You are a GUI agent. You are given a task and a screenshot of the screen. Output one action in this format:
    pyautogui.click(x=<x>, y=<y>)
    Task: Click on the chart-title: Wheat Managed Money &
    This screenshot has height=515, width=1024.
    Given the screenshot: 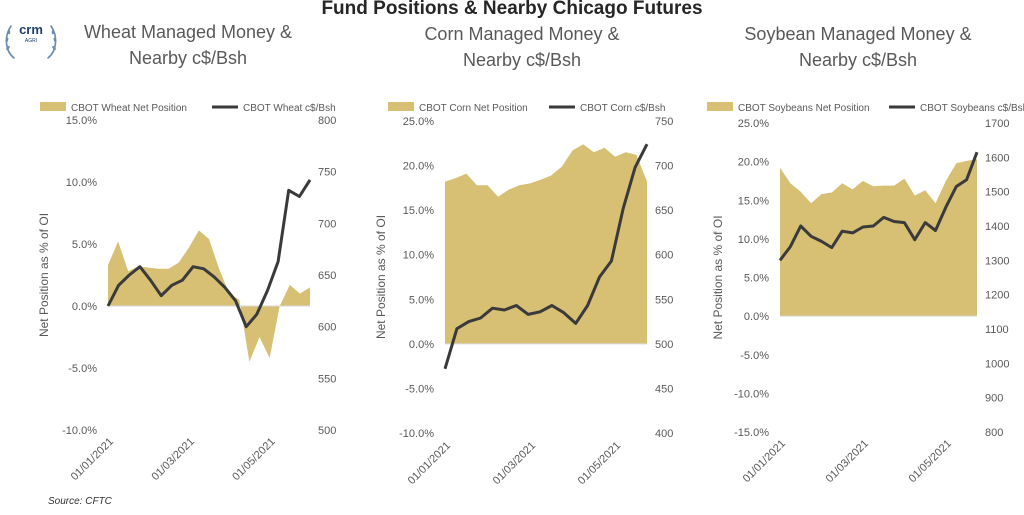 What is the action you would take?
    pyautogui.click(x=188, y=32)
    